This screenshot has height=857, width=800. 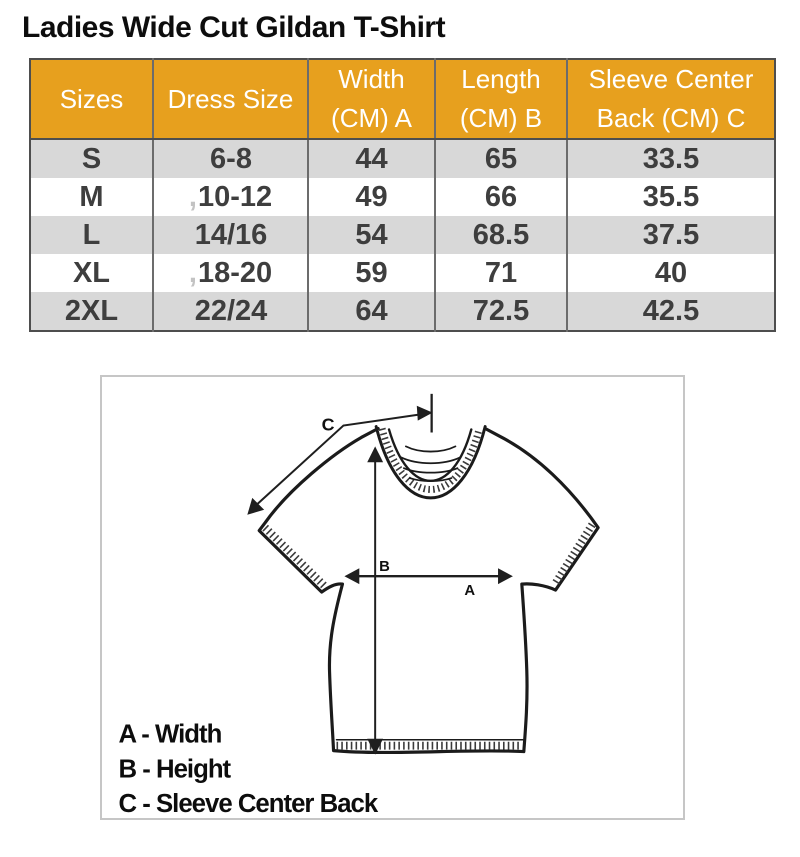 I want to click on cell-length: 68.5, so click(x=500, y=235).